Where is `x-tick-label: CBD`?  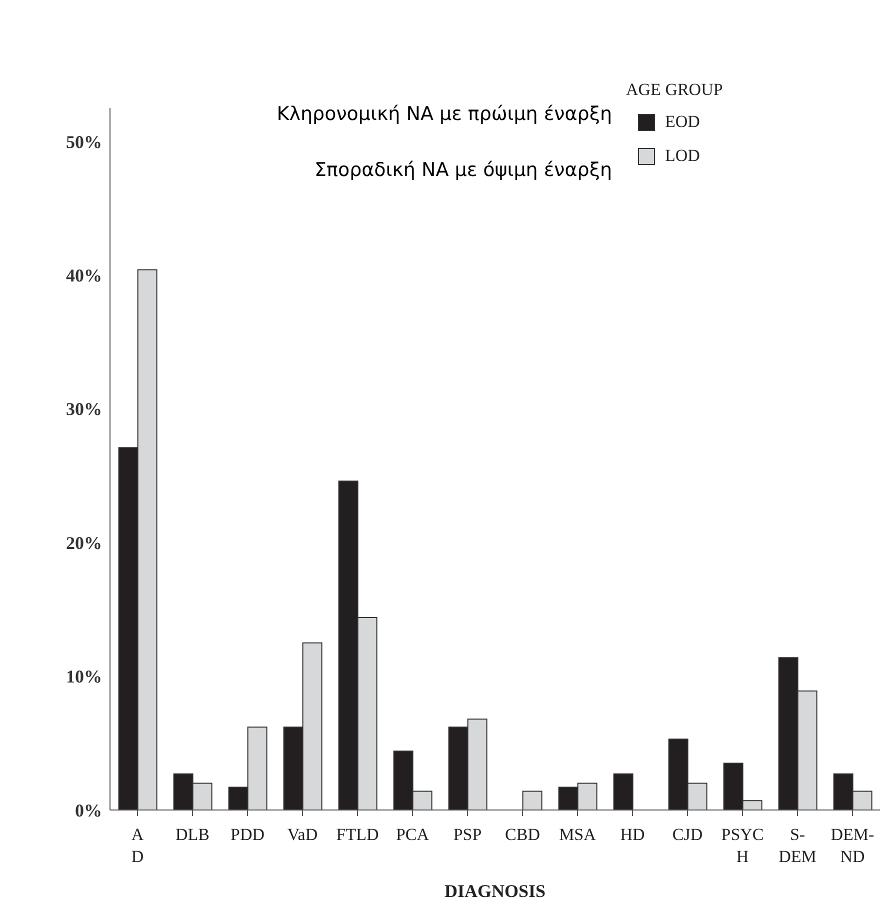
x-tick-label: CBD is located at coordinates (522, 834).